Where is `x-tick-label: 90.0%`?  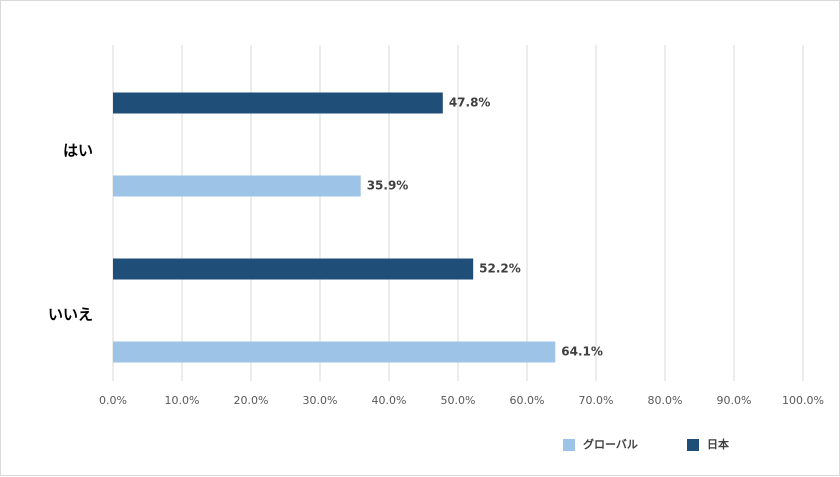
x-tick-label: 90.0% is located at coordinates (734, 400).